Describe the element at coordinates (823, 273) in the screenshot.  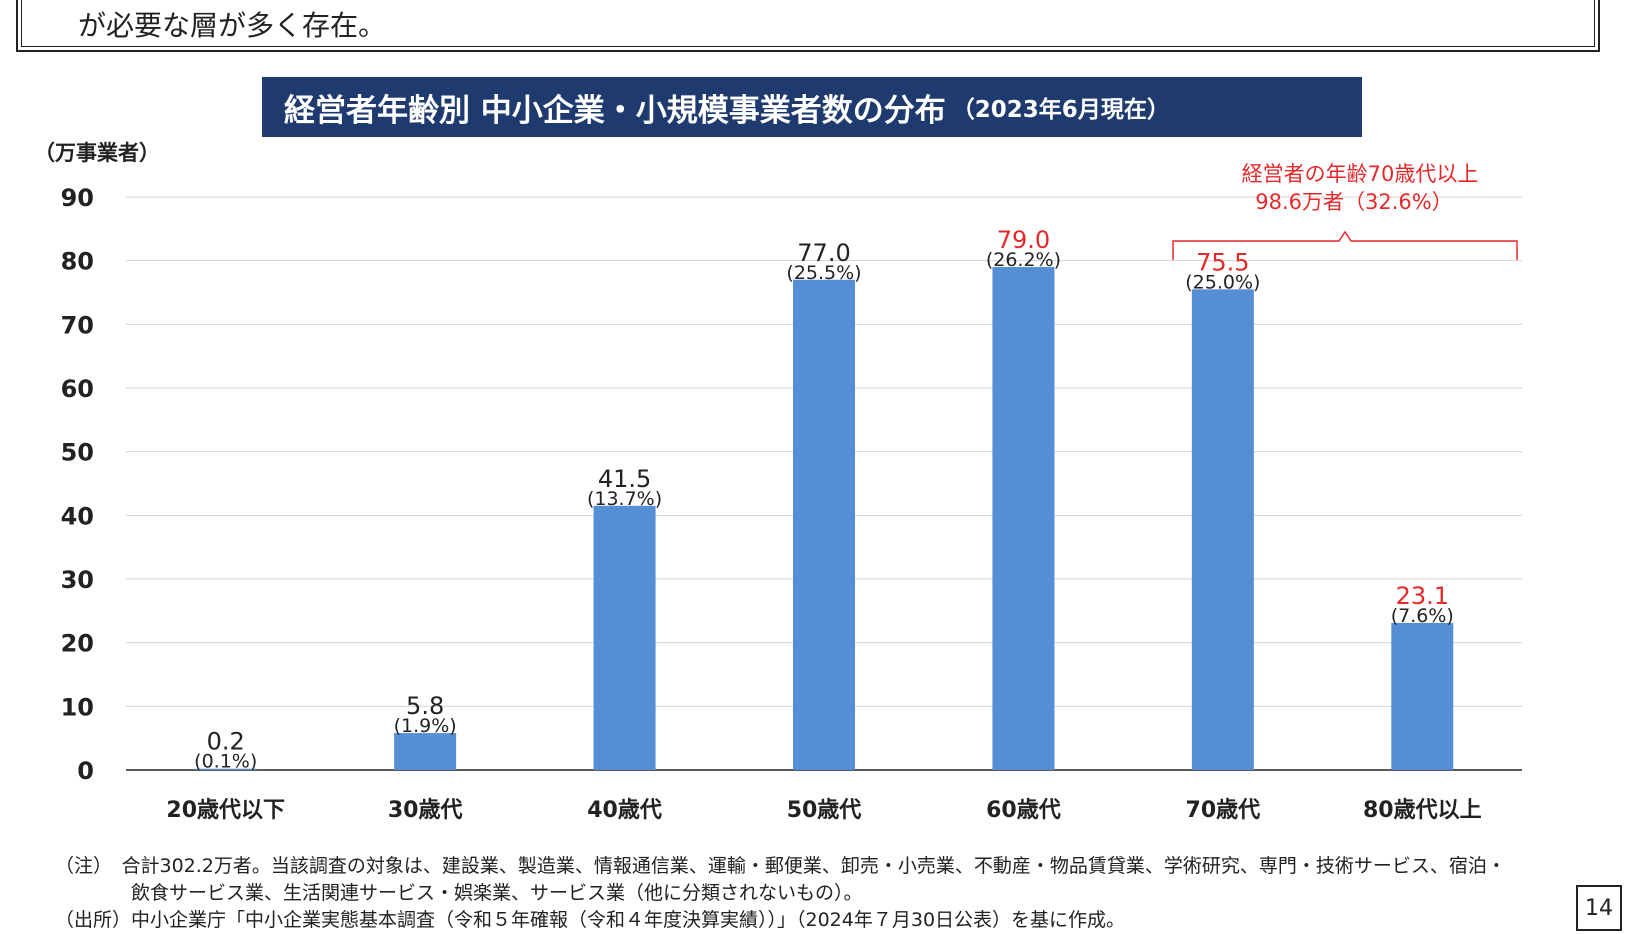
I see `percent-label: (25.5%)` at that location.